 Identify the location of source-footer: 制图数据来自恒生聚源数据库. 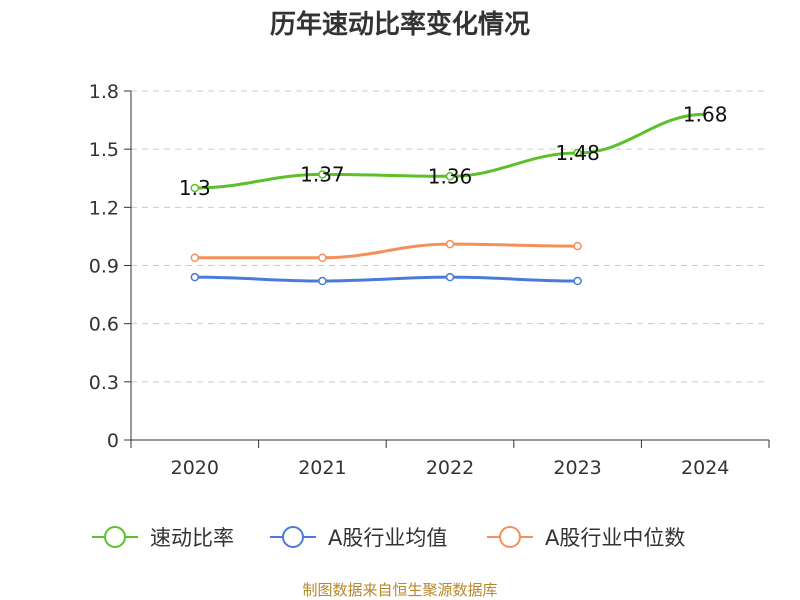
(399, 590).